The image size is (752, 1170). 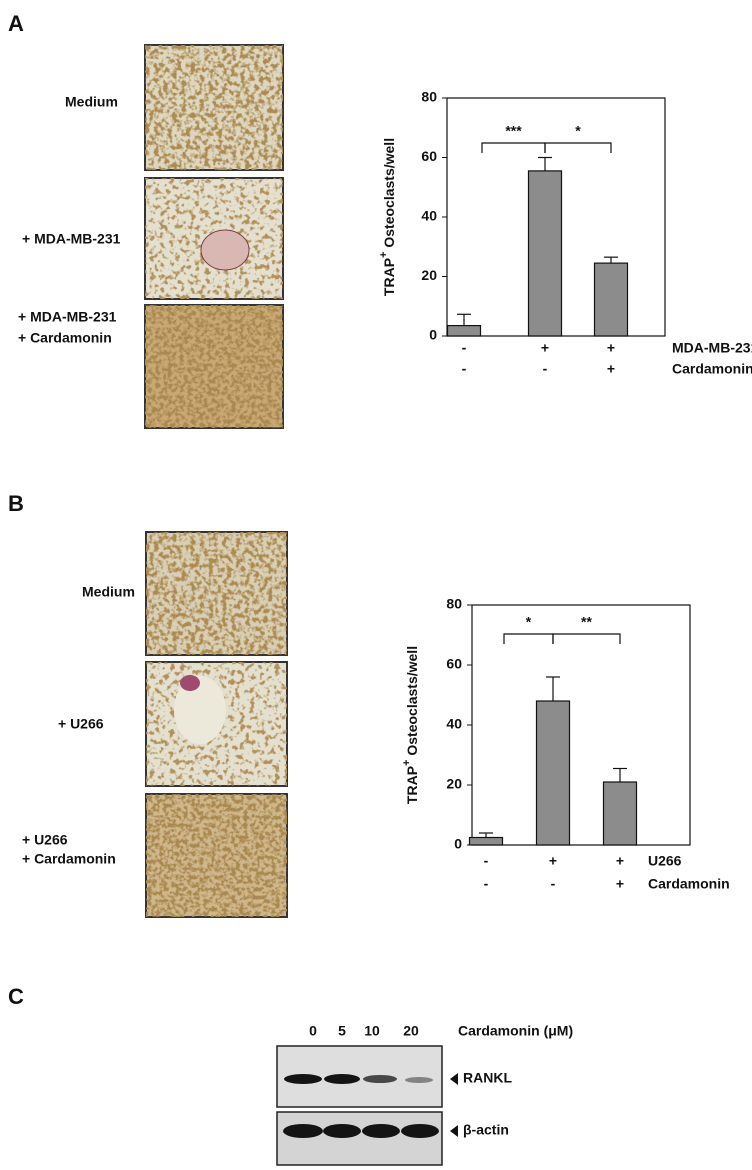 I want to click on band-label: β-actin, so click(x=486, y=1130).